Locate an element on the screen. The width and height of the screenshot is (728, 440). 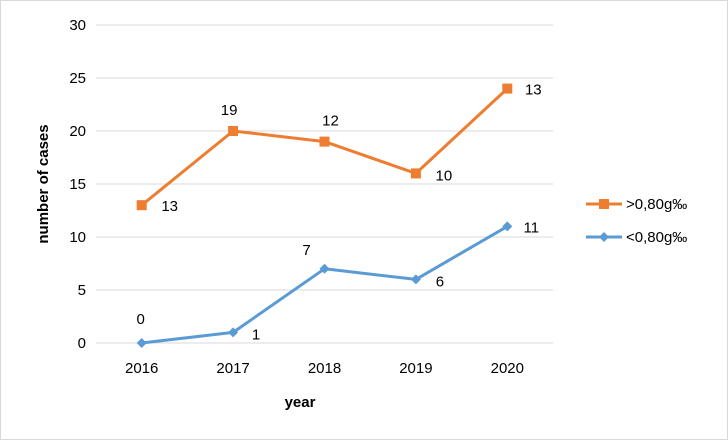
y-axis-title: number of cases is located at coordinates (43, 183).